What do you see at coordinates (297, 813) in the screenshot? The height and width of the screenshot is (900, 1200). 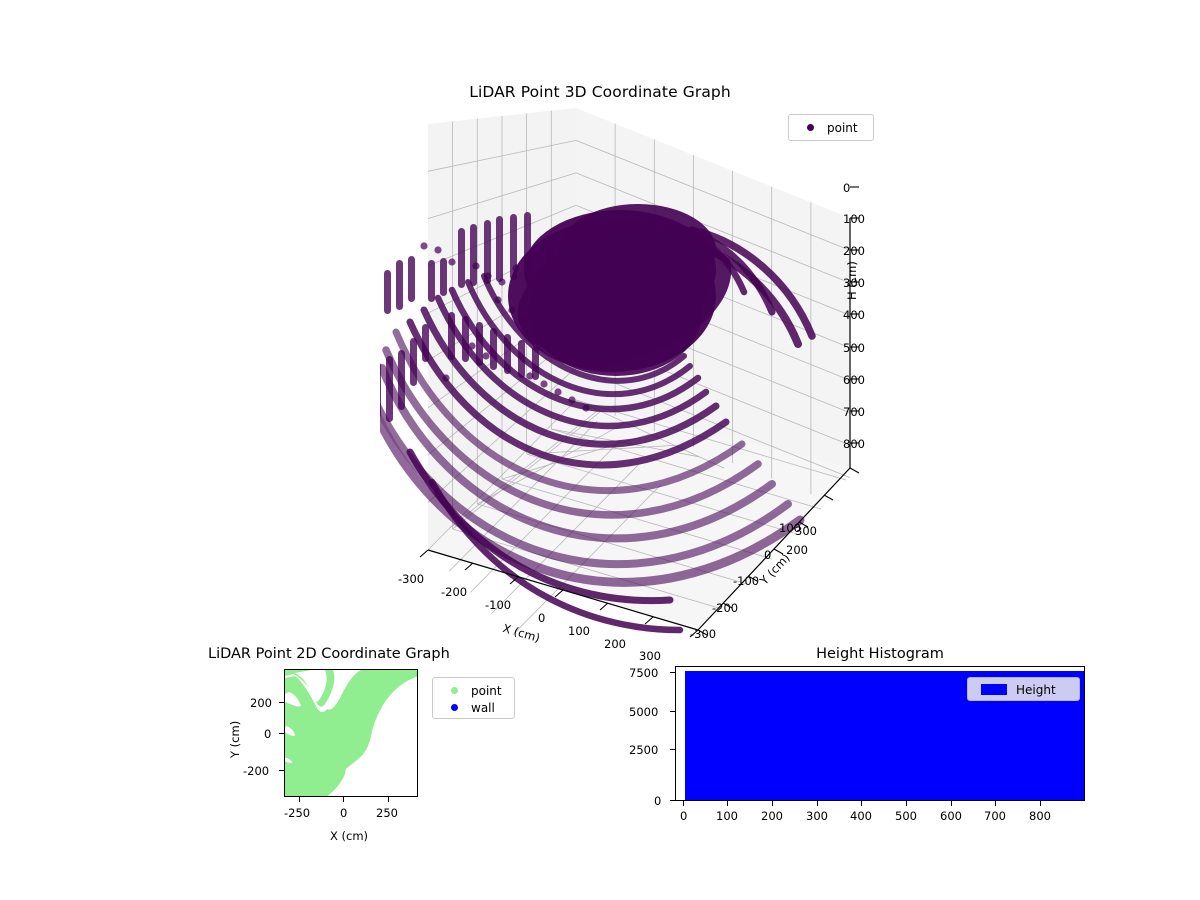 I see `plot2d-xtick-0: -250` at bounding box center [297, 813].